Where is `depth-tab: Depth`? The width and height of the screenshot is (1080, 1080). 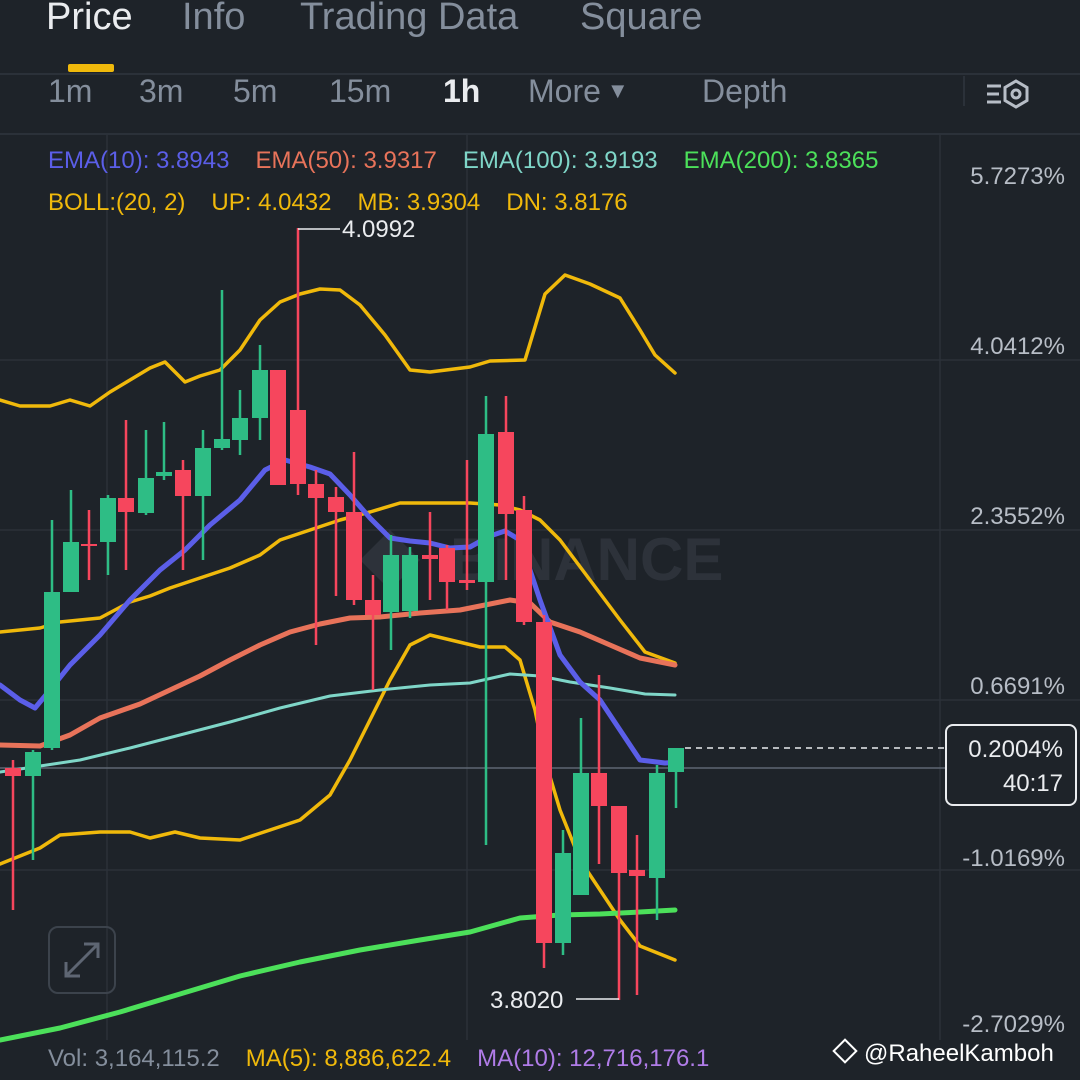 depth-tab: Depth is located at coordinates (745, 91).